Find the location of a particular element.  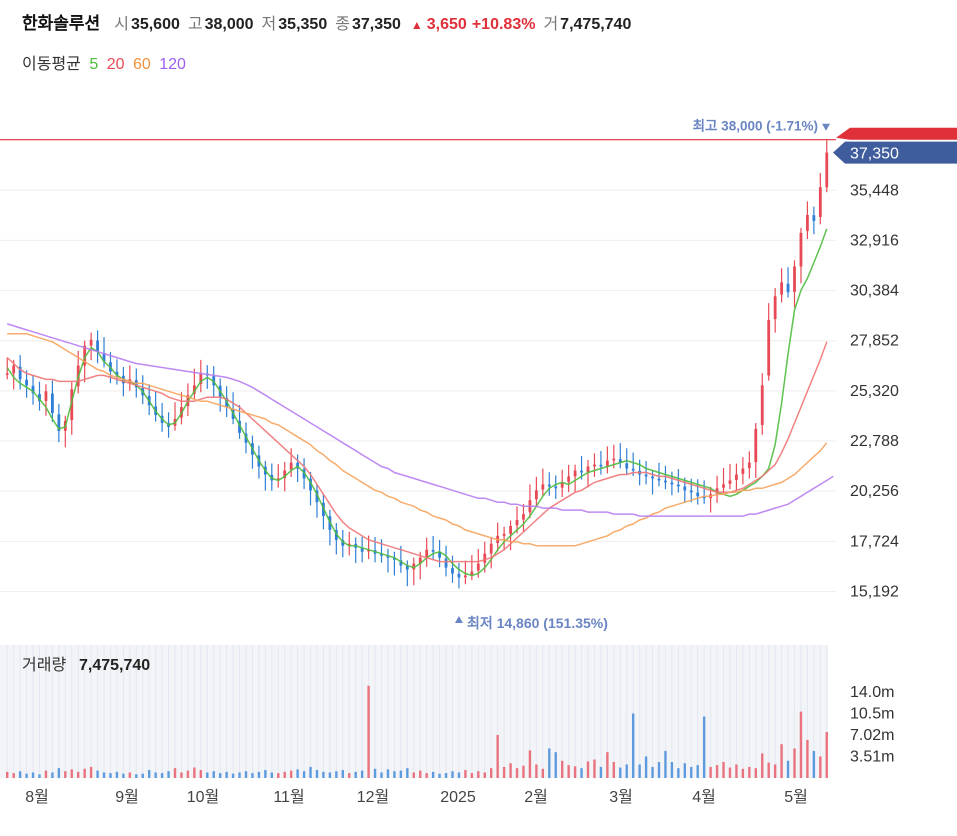

ma-legend-60: 60 is located at coordinates (141, 64).